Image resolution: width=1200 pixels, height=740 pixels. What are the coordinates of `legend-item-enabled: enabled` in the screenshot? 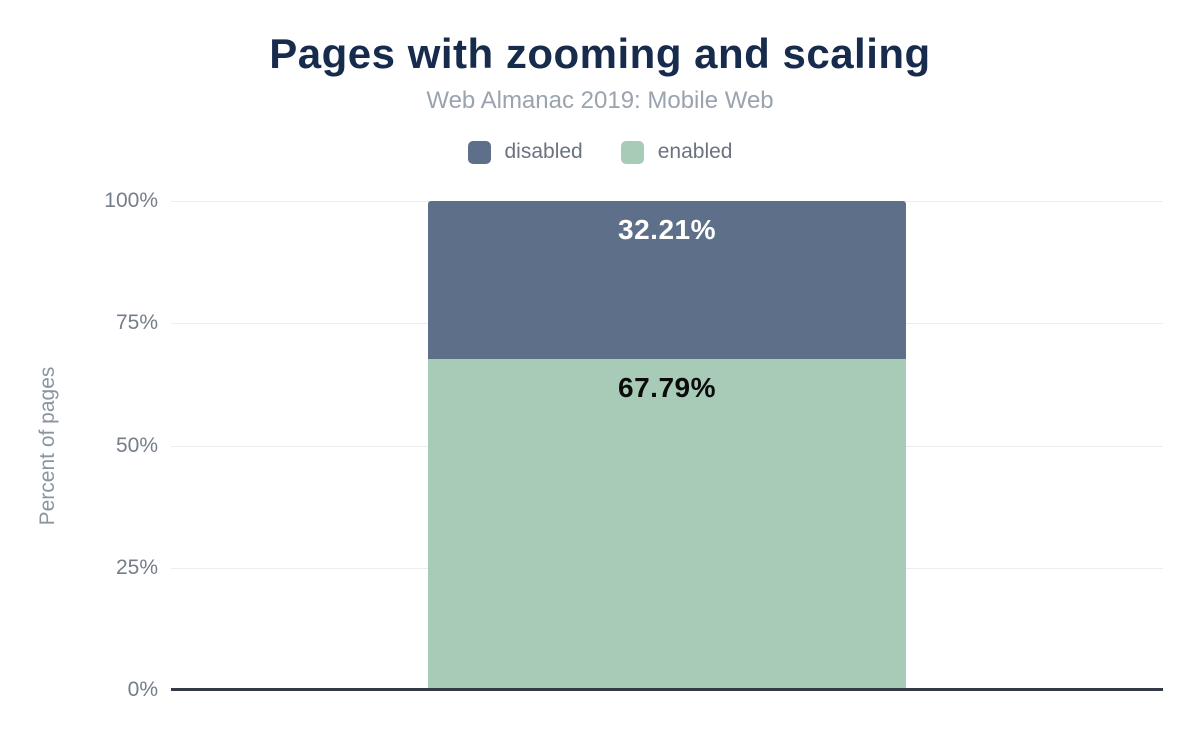 It's located at (676, 152).